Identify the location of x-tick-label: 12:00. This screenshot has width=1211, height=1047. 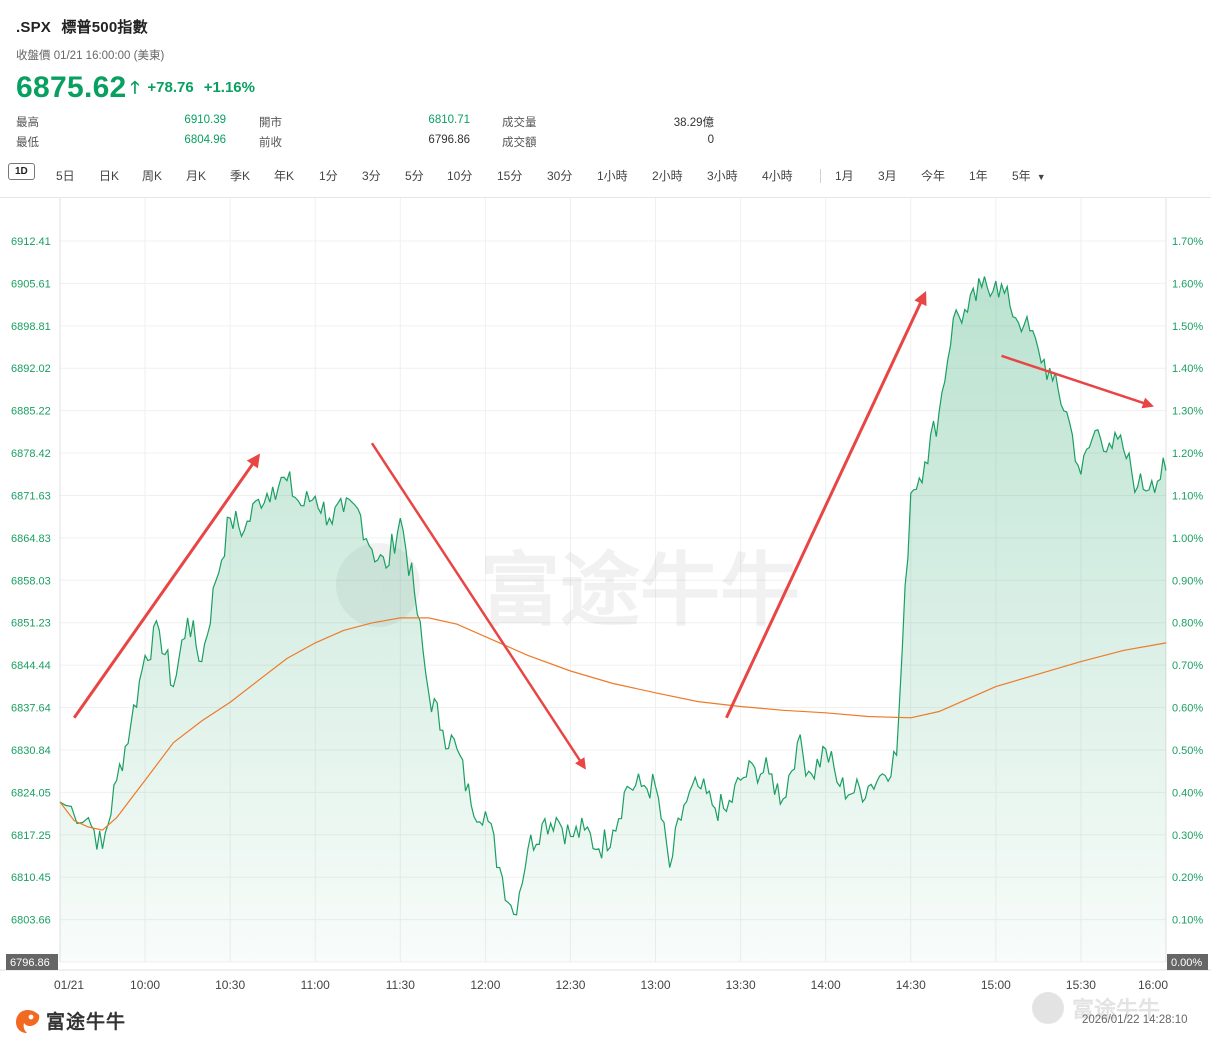
(485, 985).